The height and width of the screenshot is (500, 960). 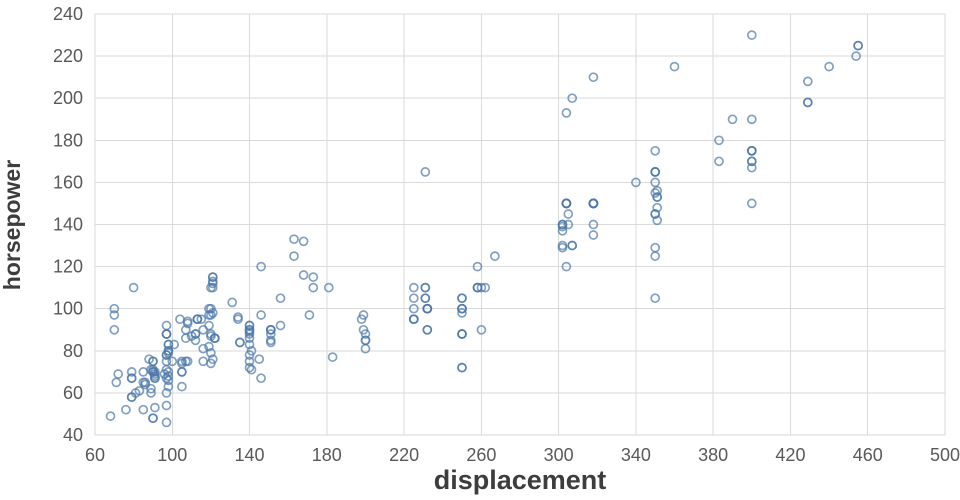 What do you see at coordinates (172, 455) in the screenshot?
I see `x-tick-label: 100` at bounding box center [172, 455].